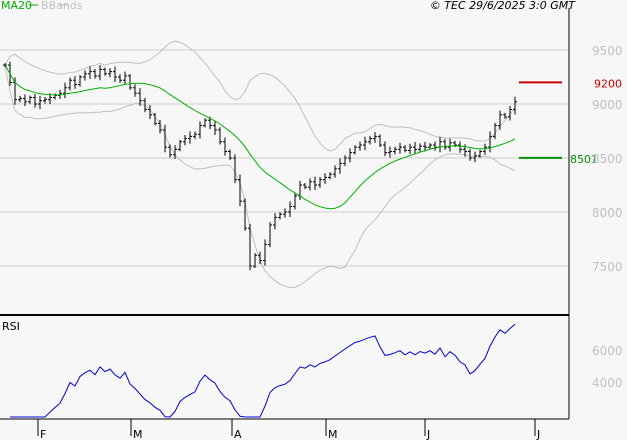 This screenshot has height=440, width=627. Describe the element at coordinates (43, 434) in the screenshot. I see `month-label: F` at that location.